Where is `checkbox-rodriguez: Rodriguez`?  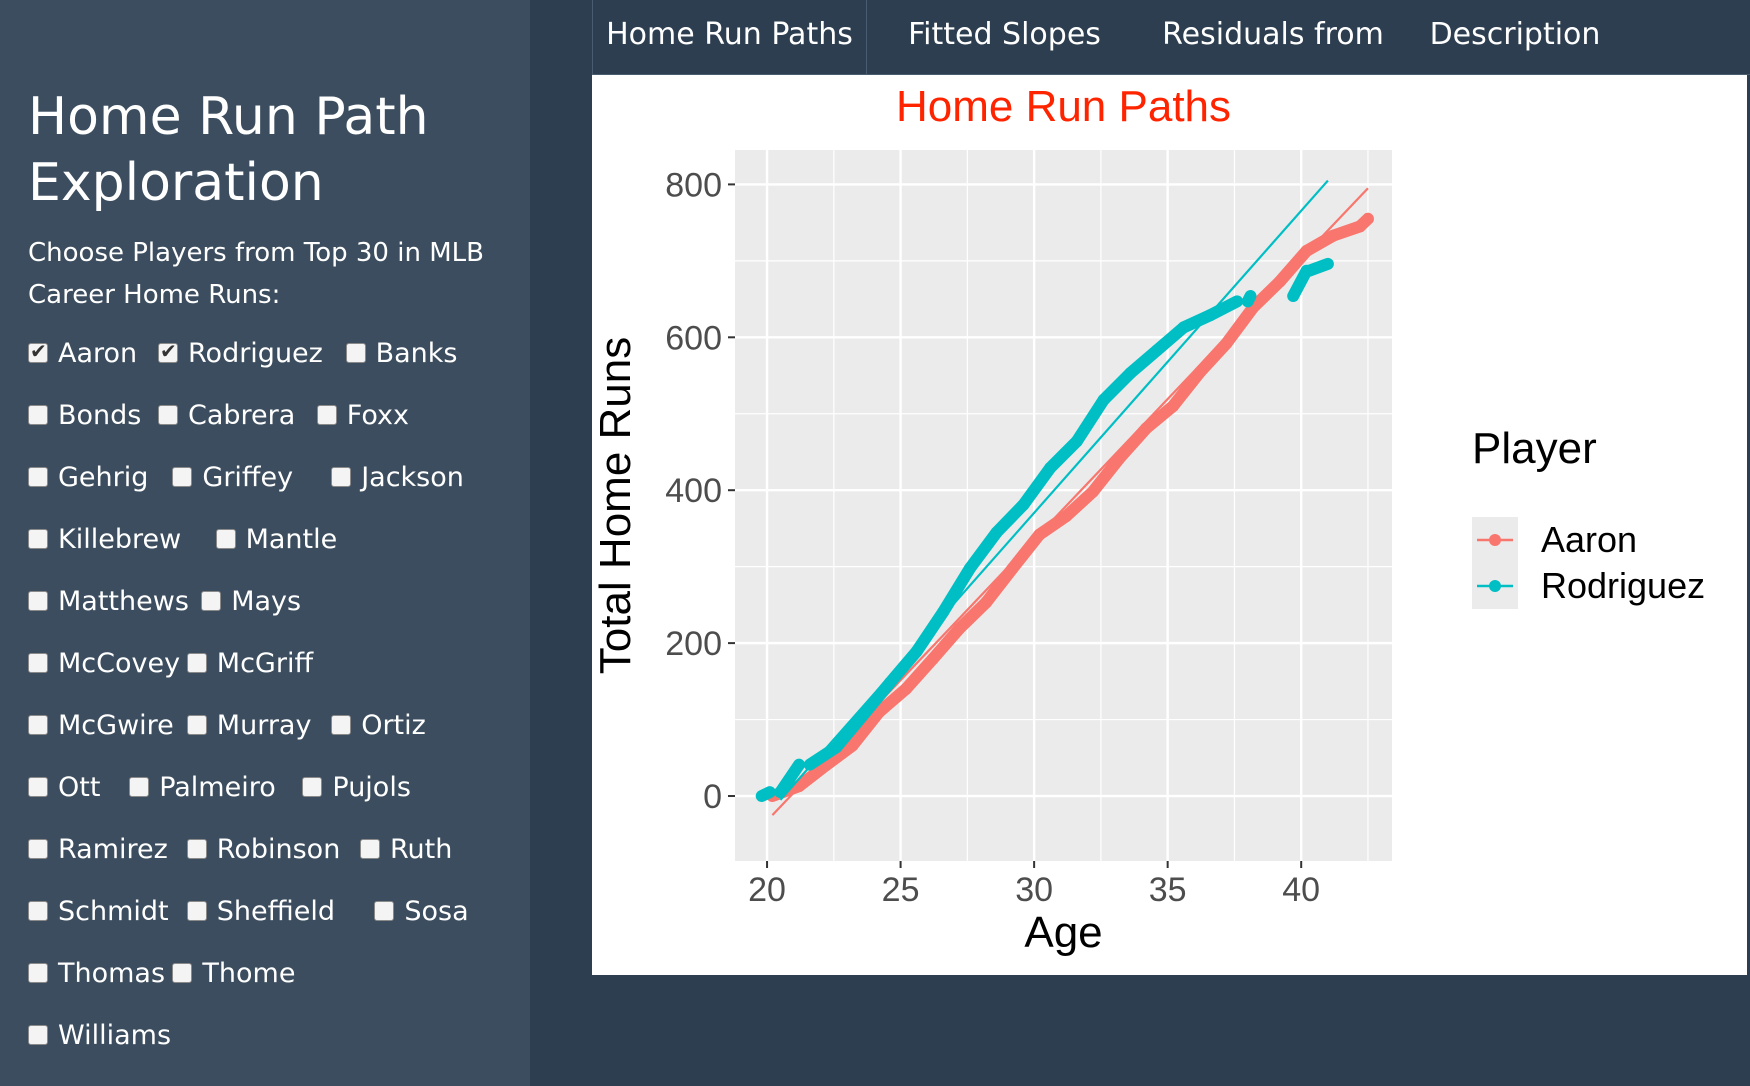
checkbox-rodriguez: Rodriguez is located at coordinates (240, 353).